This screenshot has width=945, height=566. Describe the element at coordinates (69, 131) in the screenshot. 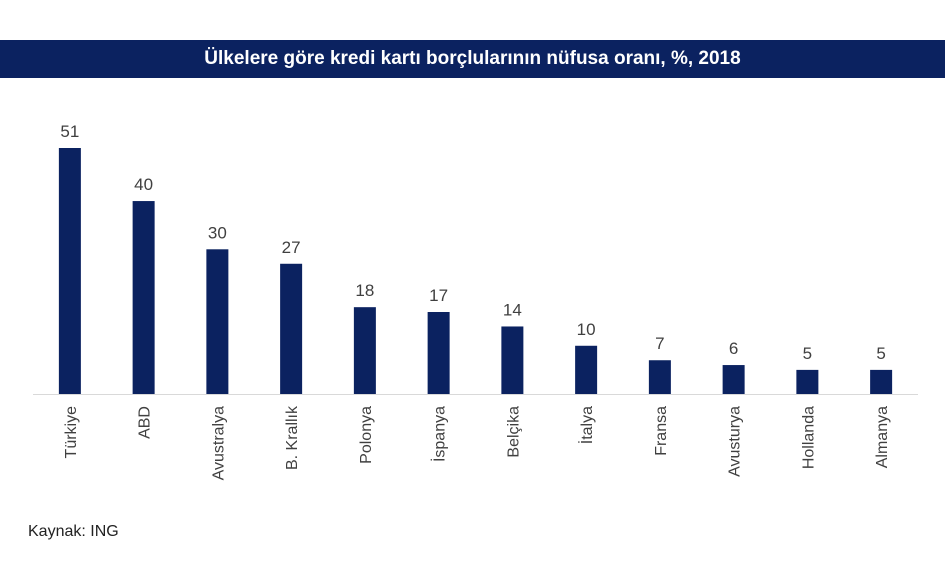

I see `value-label-0: 51` at that location.